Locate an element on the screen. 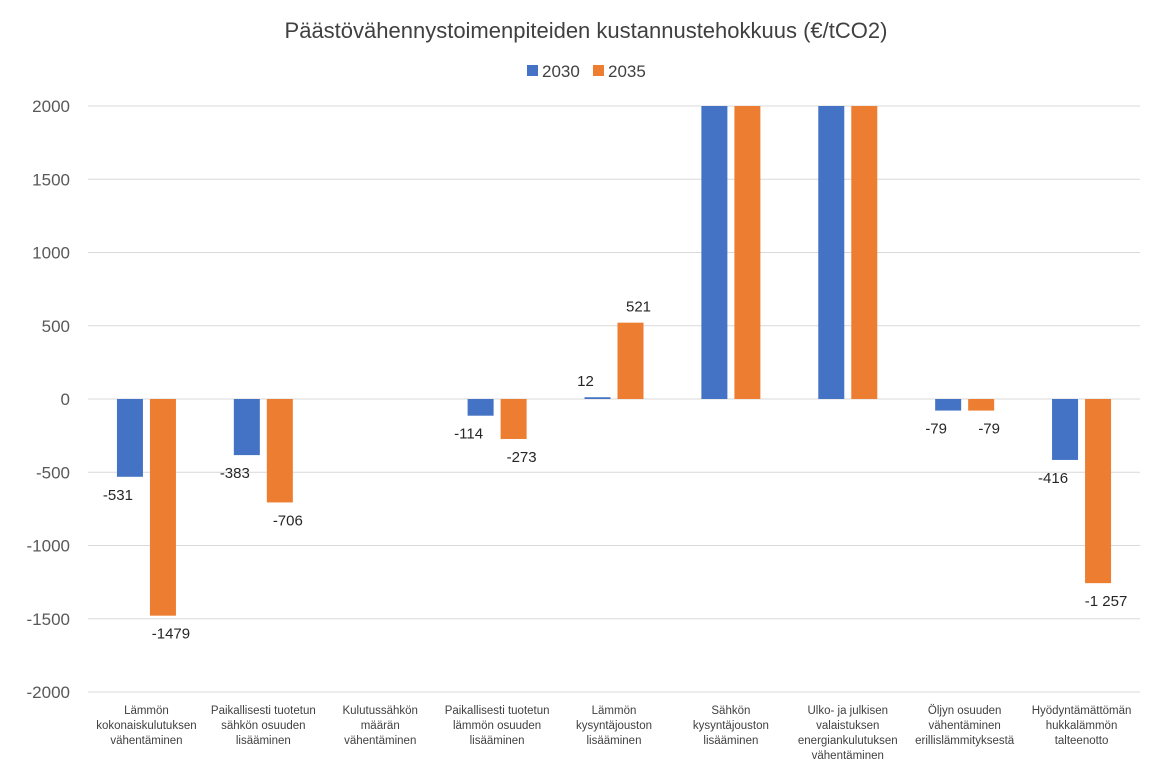 The height and width of the screenshot is (782, 1165). x-tick-label-line: kokonaiskulutuksen is located at coordinates (146, 726).